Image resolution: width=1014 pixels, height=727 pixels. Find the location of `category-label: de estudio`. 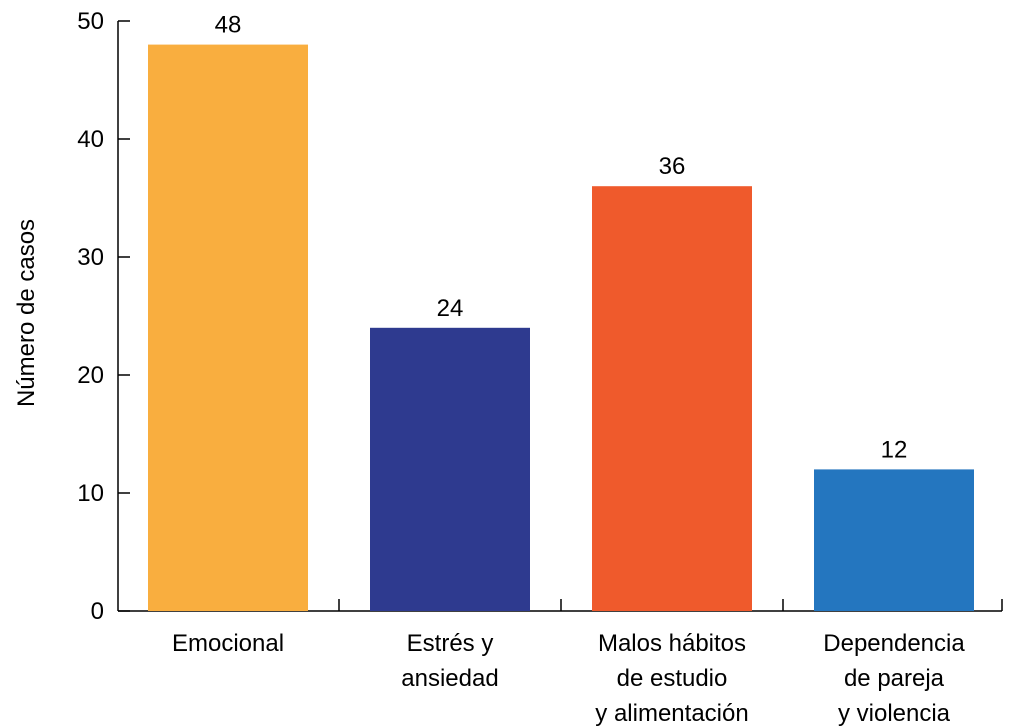

category-label: de estudio is located at coordinates (672, 678).